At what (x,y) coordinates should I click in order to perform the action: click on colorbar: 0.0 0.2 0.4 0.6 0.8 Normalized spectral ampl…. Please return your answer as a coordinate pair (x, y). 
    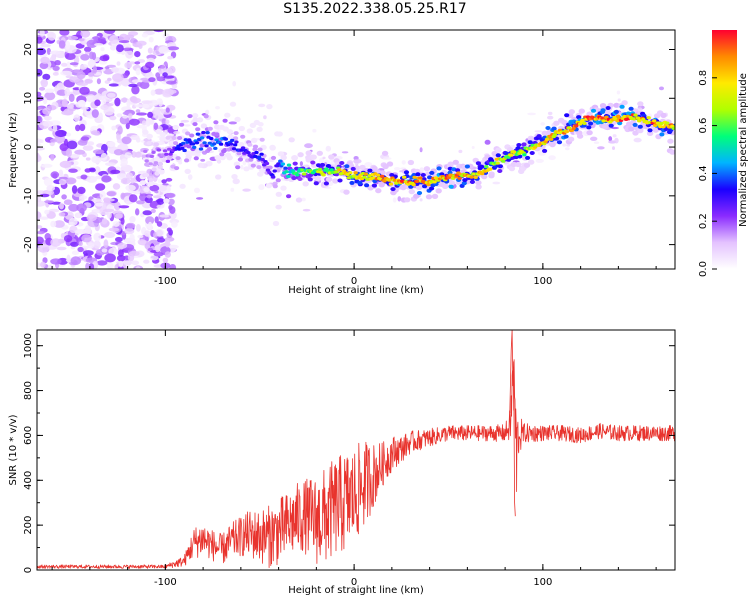
    Looking at the image, I should click on (723, 153).